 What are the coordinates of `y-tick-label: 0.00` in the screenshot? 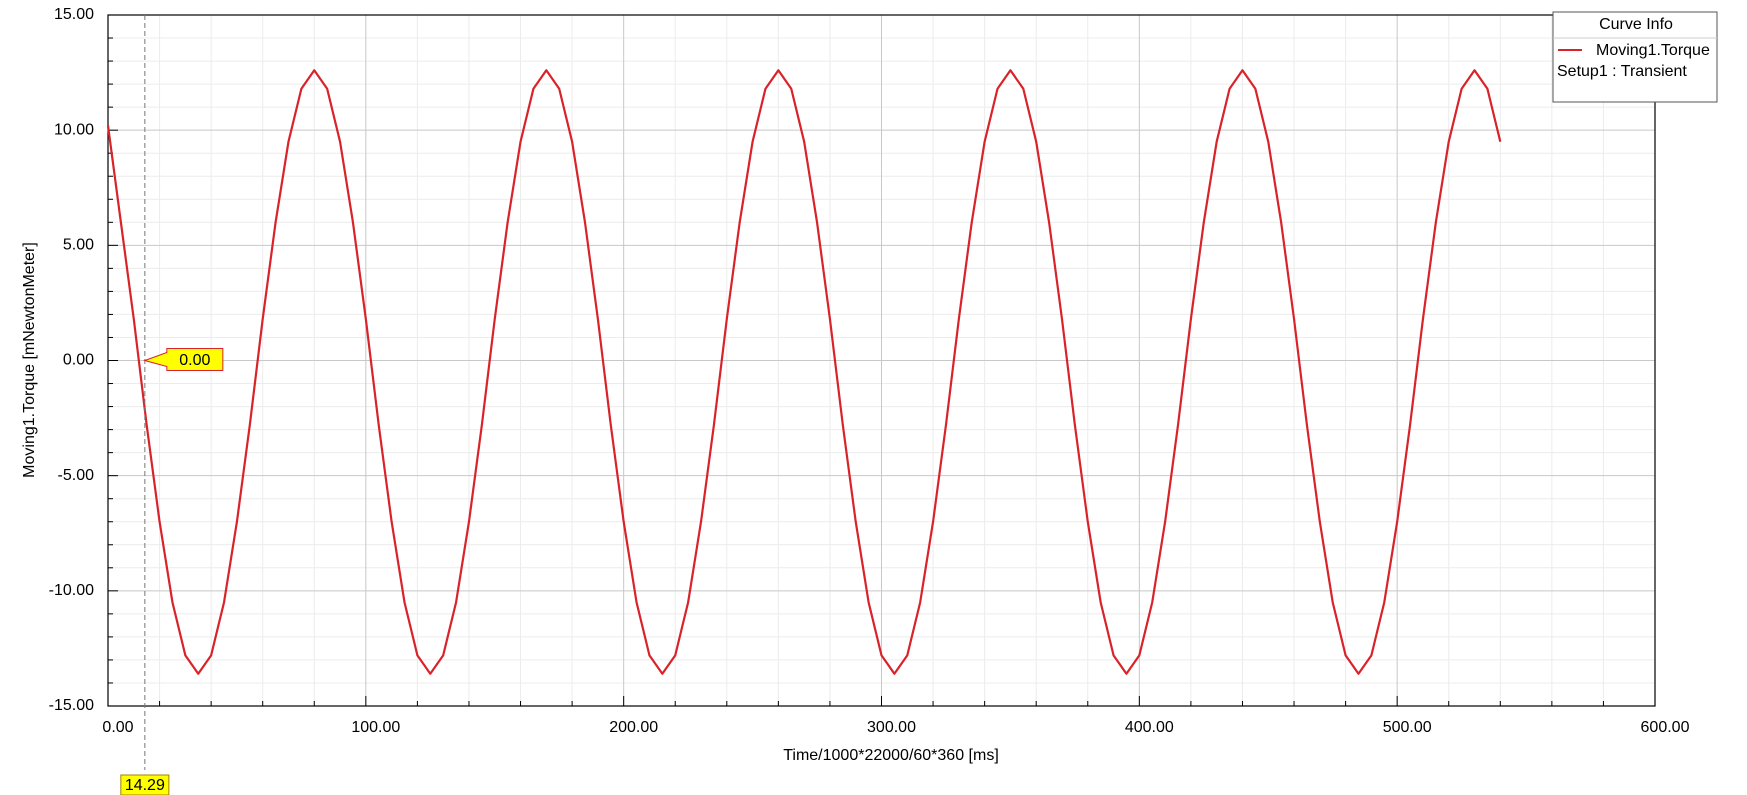 It's located at (78, 360).